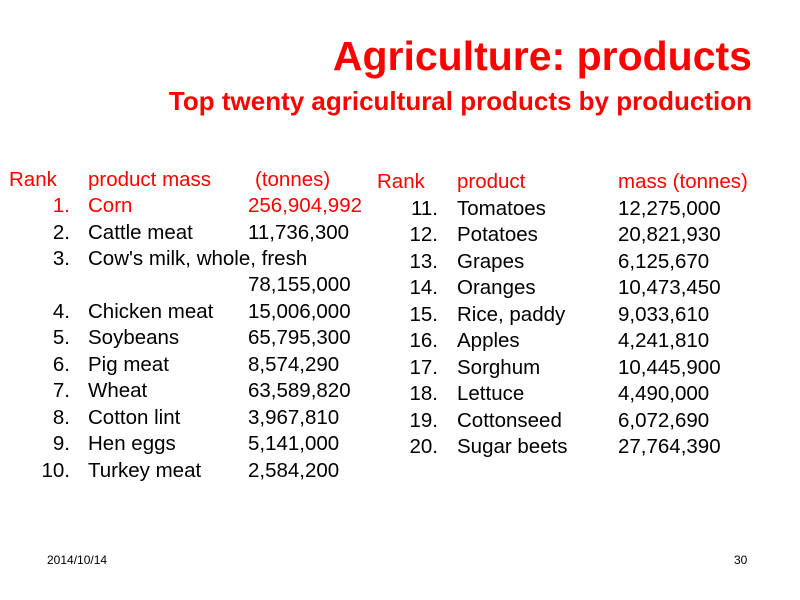 Image resolution: width=800 pixels, height=600 pixels. I want to click on right-mass-header: mass (tonnes), so click(683, 181).